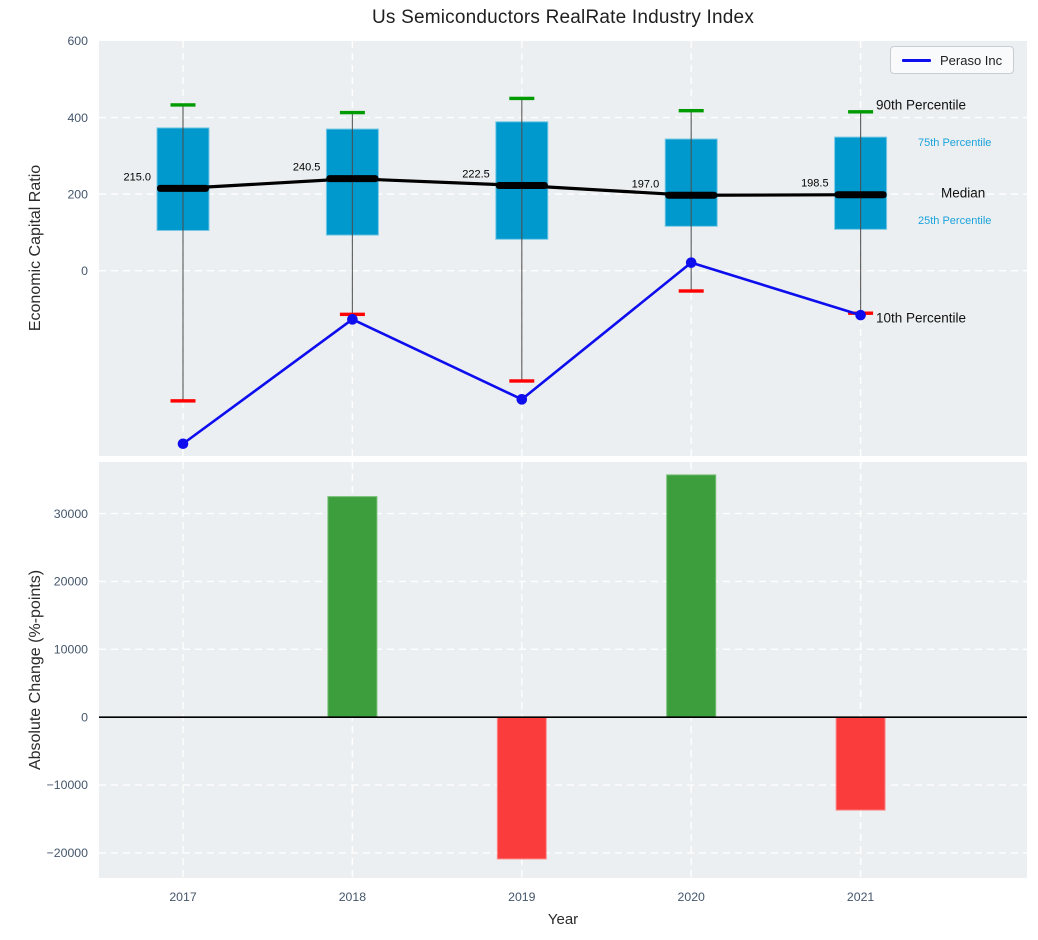  I want to click on median-value-label: 197.0, so click(646, 184).